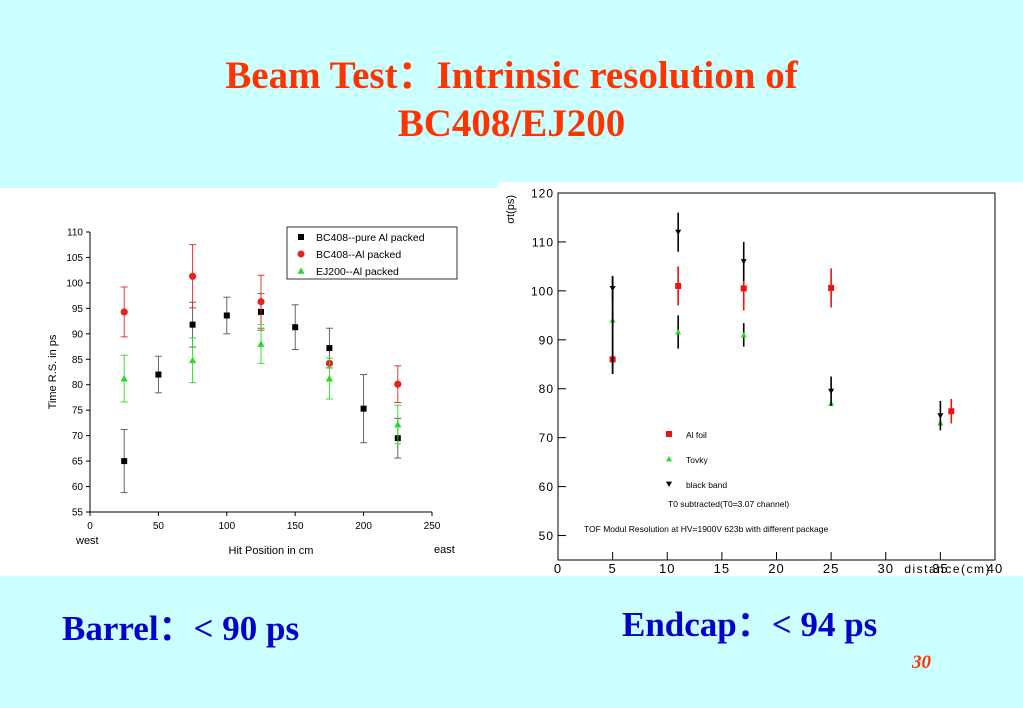  Describe the element at coordinates (53, 371) in the screenshot. I see `y-axis-label: Time R.S. in ps` at that location.